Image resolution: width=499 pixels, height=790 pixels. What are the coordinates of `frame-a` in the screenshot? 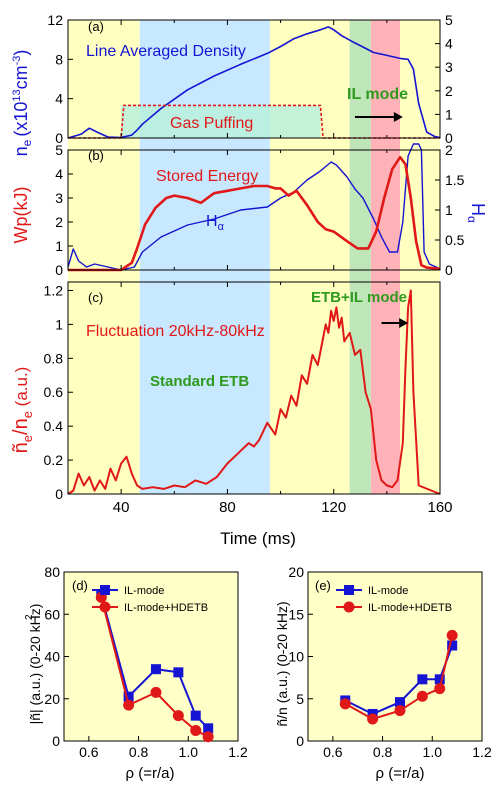 It's located at (254, 79).